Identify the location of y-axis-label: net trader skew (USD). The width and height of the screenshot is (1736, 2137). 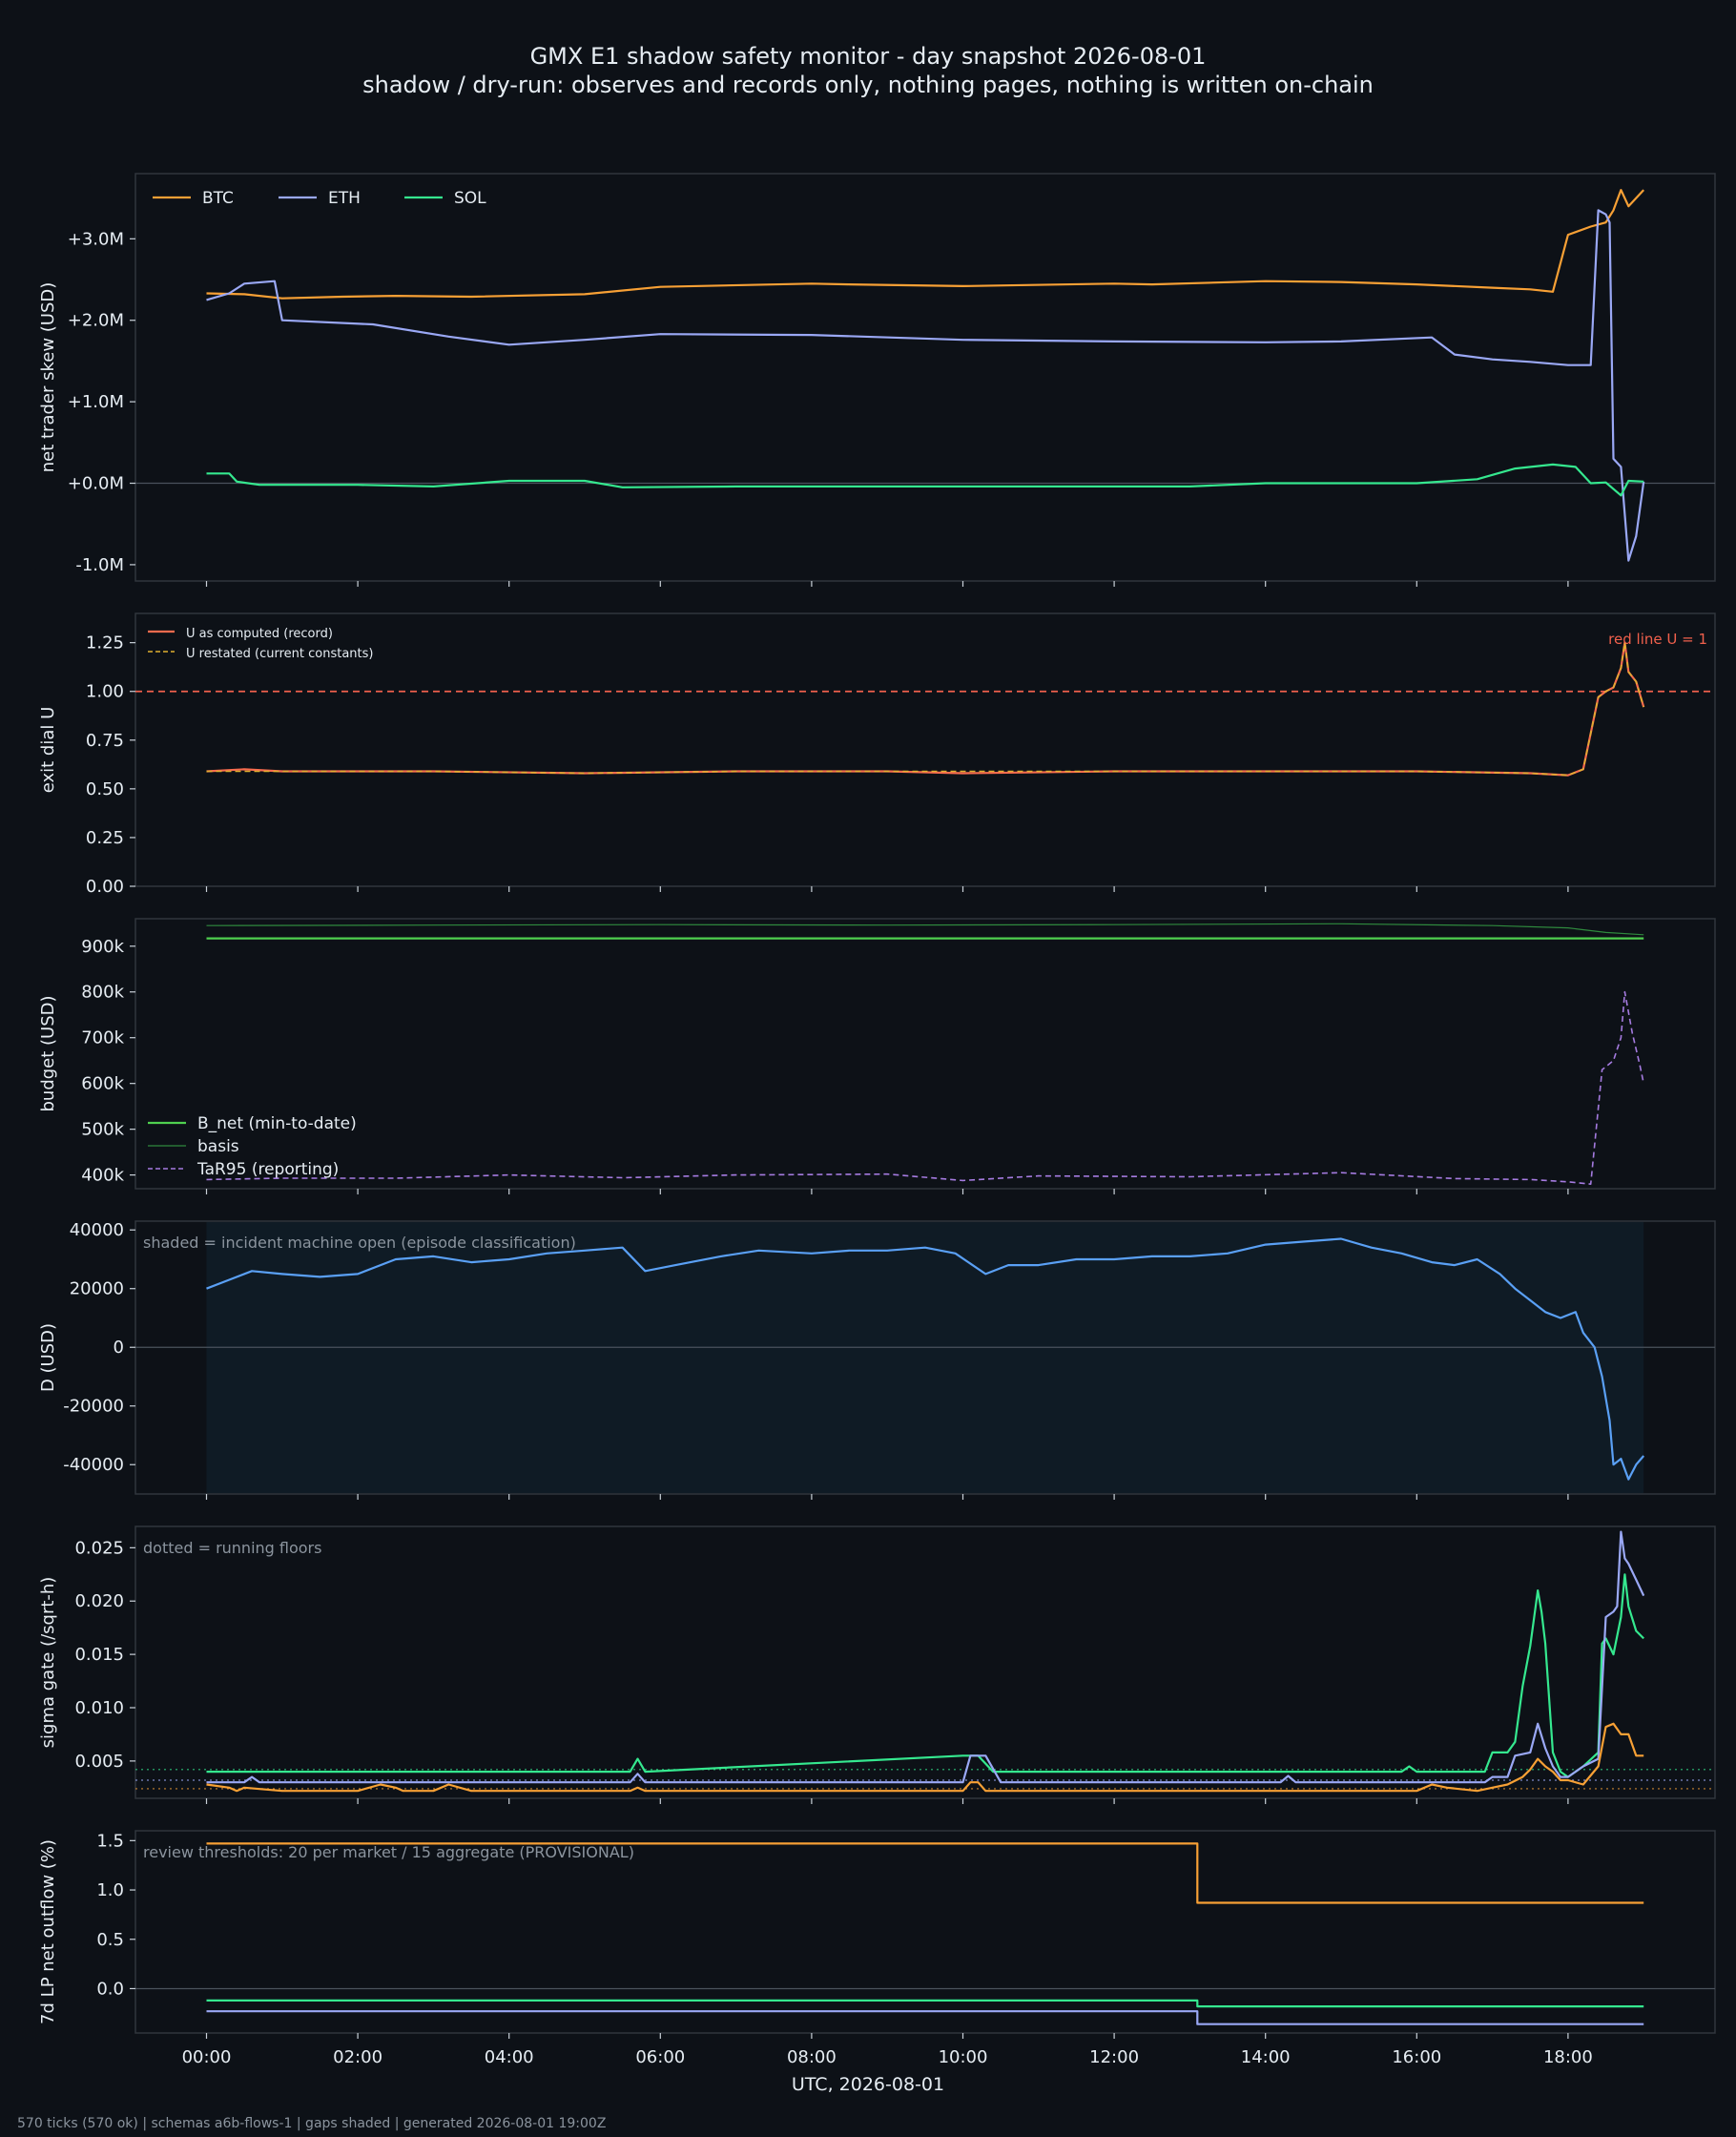
(48, 377).